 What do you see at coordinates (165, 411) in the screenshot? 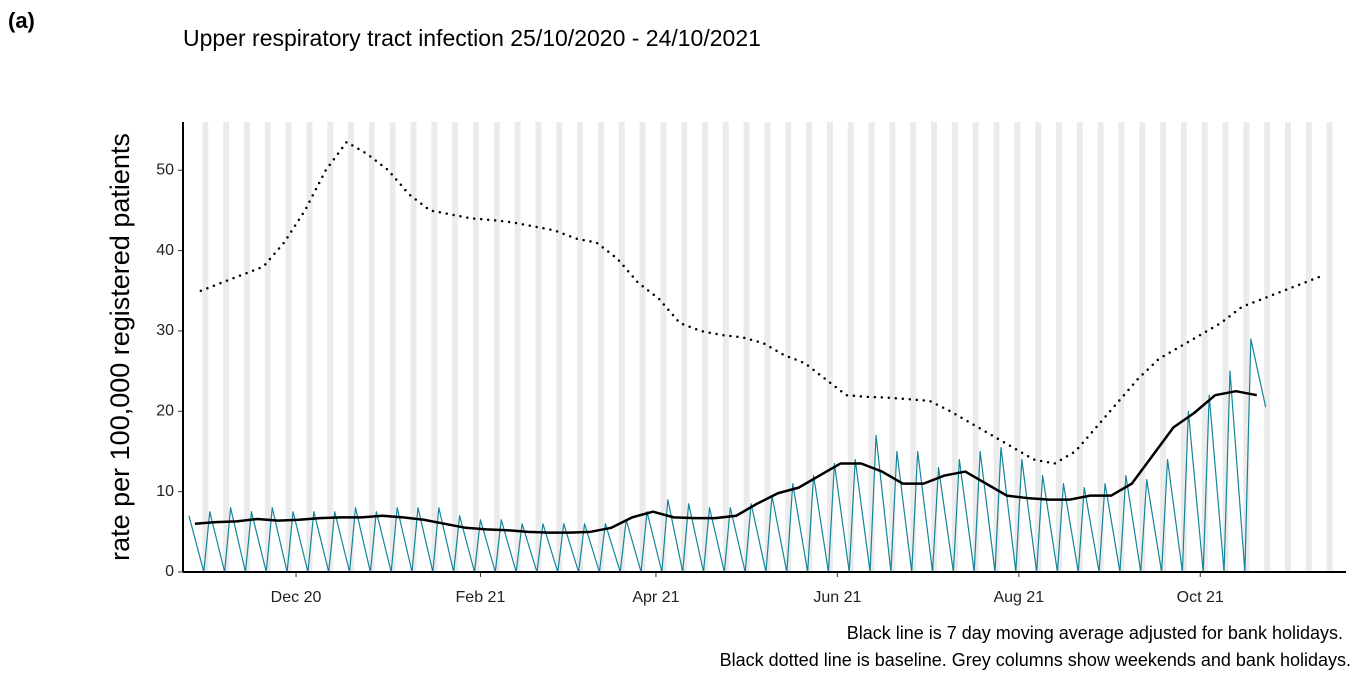
I see `y-tick-label: 20` at bounding box center [165, 411].